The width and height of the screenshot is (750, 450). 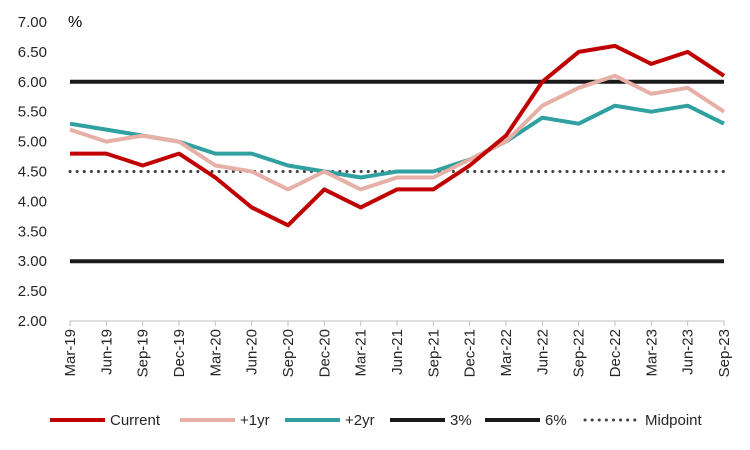 I want to click on legend-label: +1yr, so click(x=255, y=420).